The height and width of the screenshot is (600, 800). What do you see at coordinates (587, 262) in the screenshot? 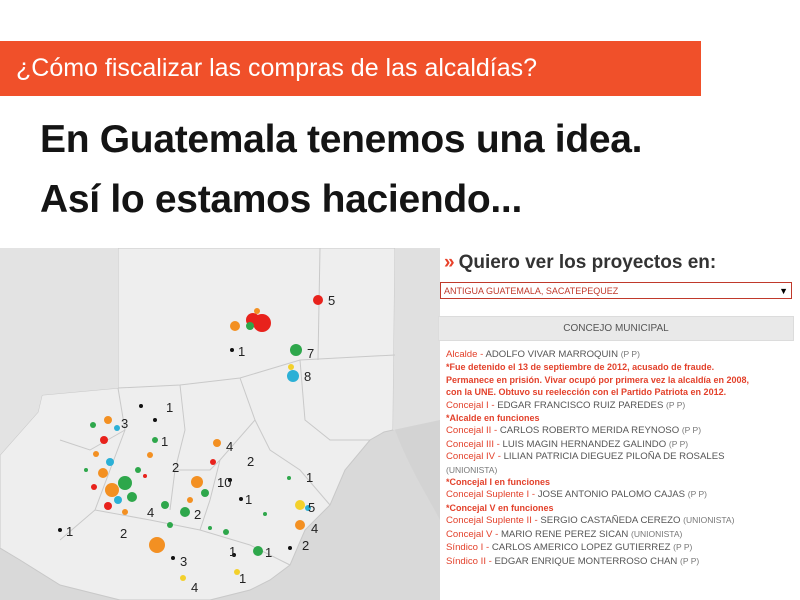
I see `project-filter-label: Quiero ver los proyectos en:` at bounding box center [587, 262].